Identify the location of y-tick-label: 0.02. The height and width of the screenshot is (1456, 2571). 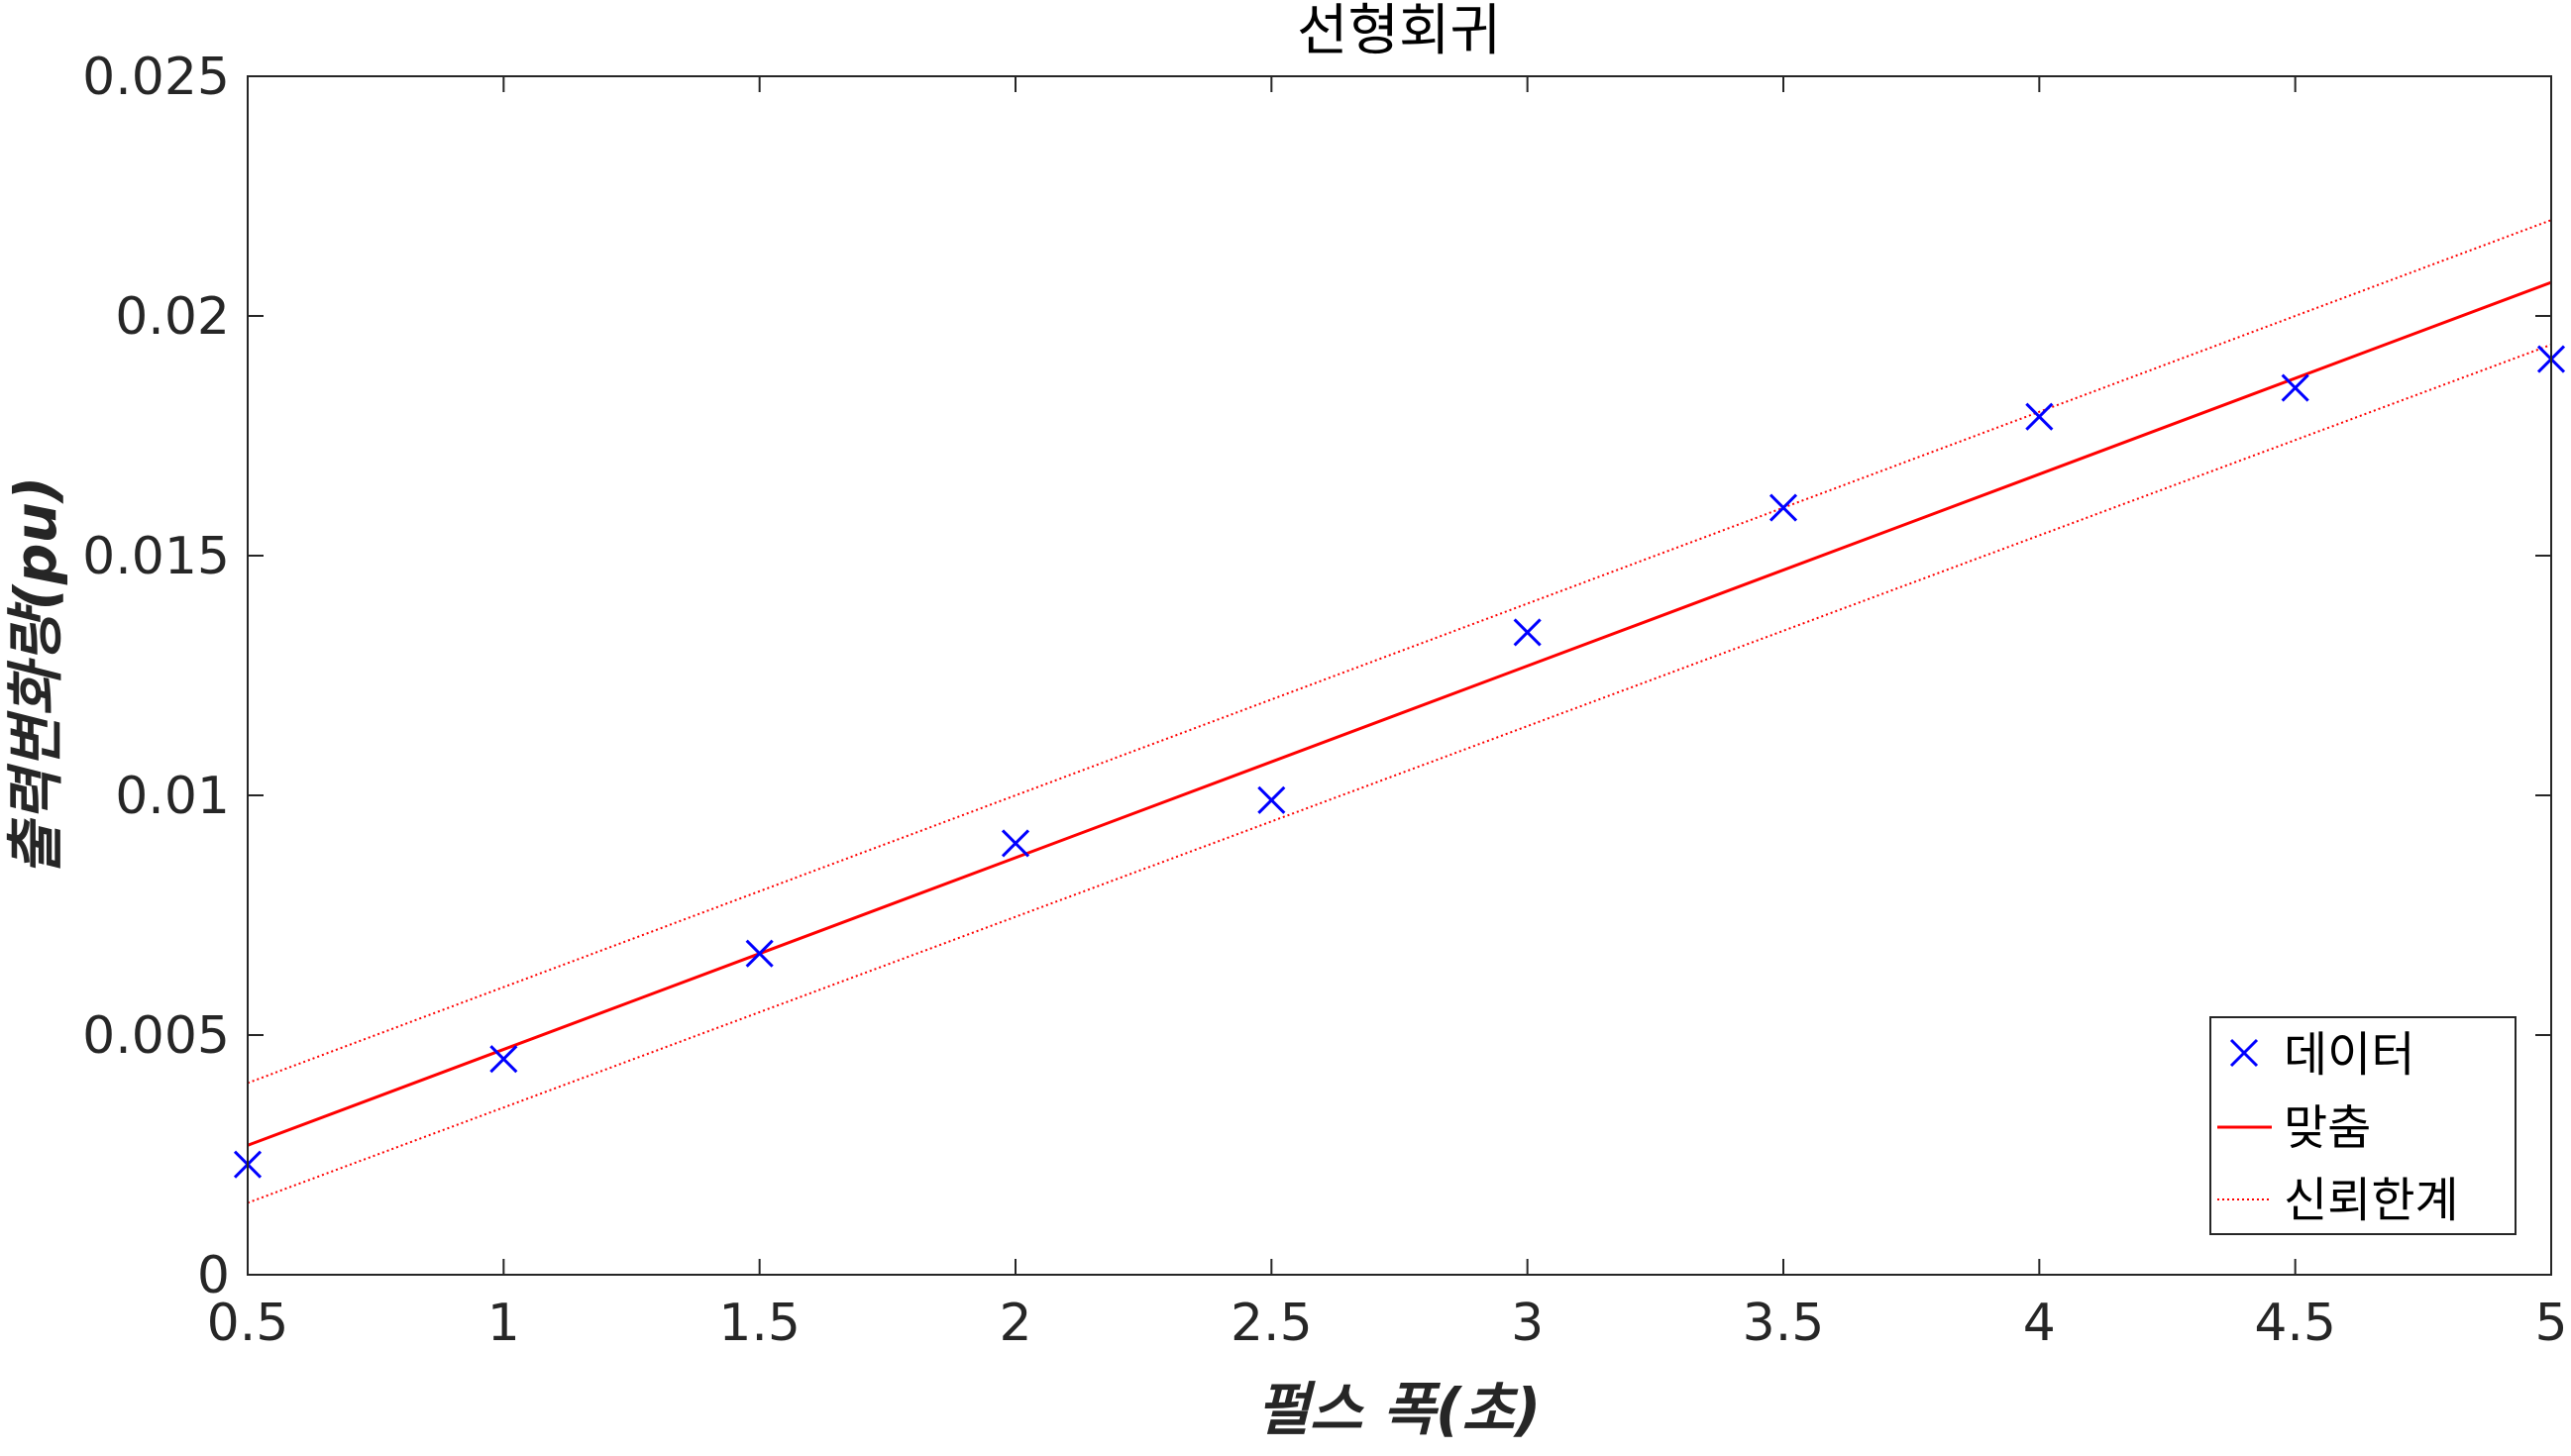
(173, 317).